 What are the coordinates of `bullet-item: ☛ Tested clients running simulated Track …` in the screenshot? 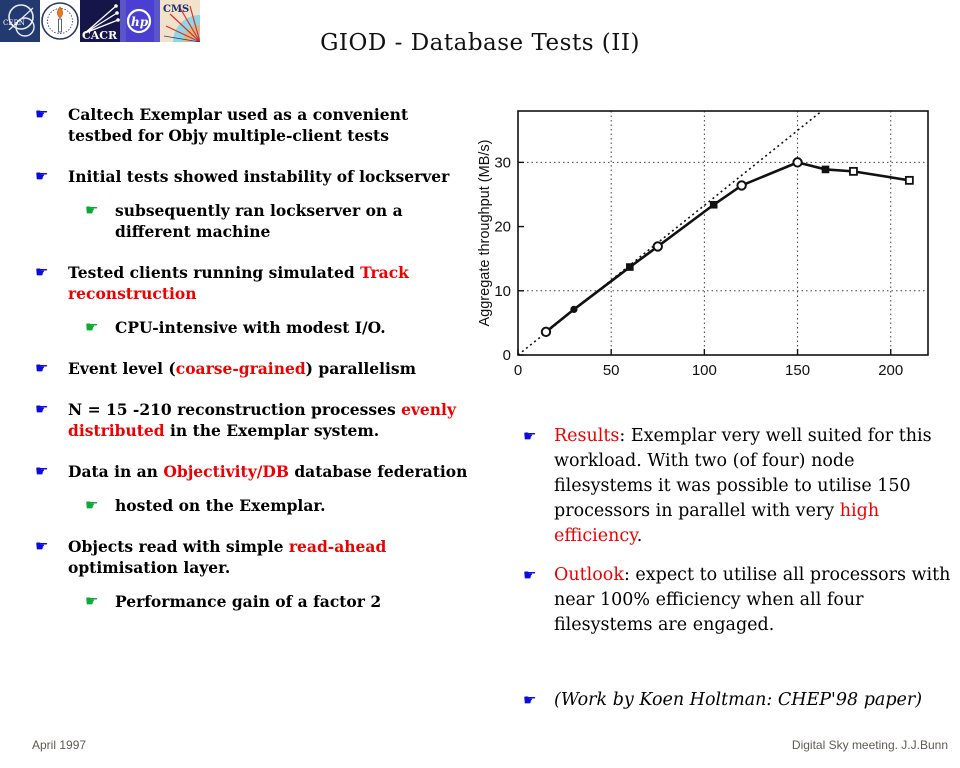 It's located at (254, 283).